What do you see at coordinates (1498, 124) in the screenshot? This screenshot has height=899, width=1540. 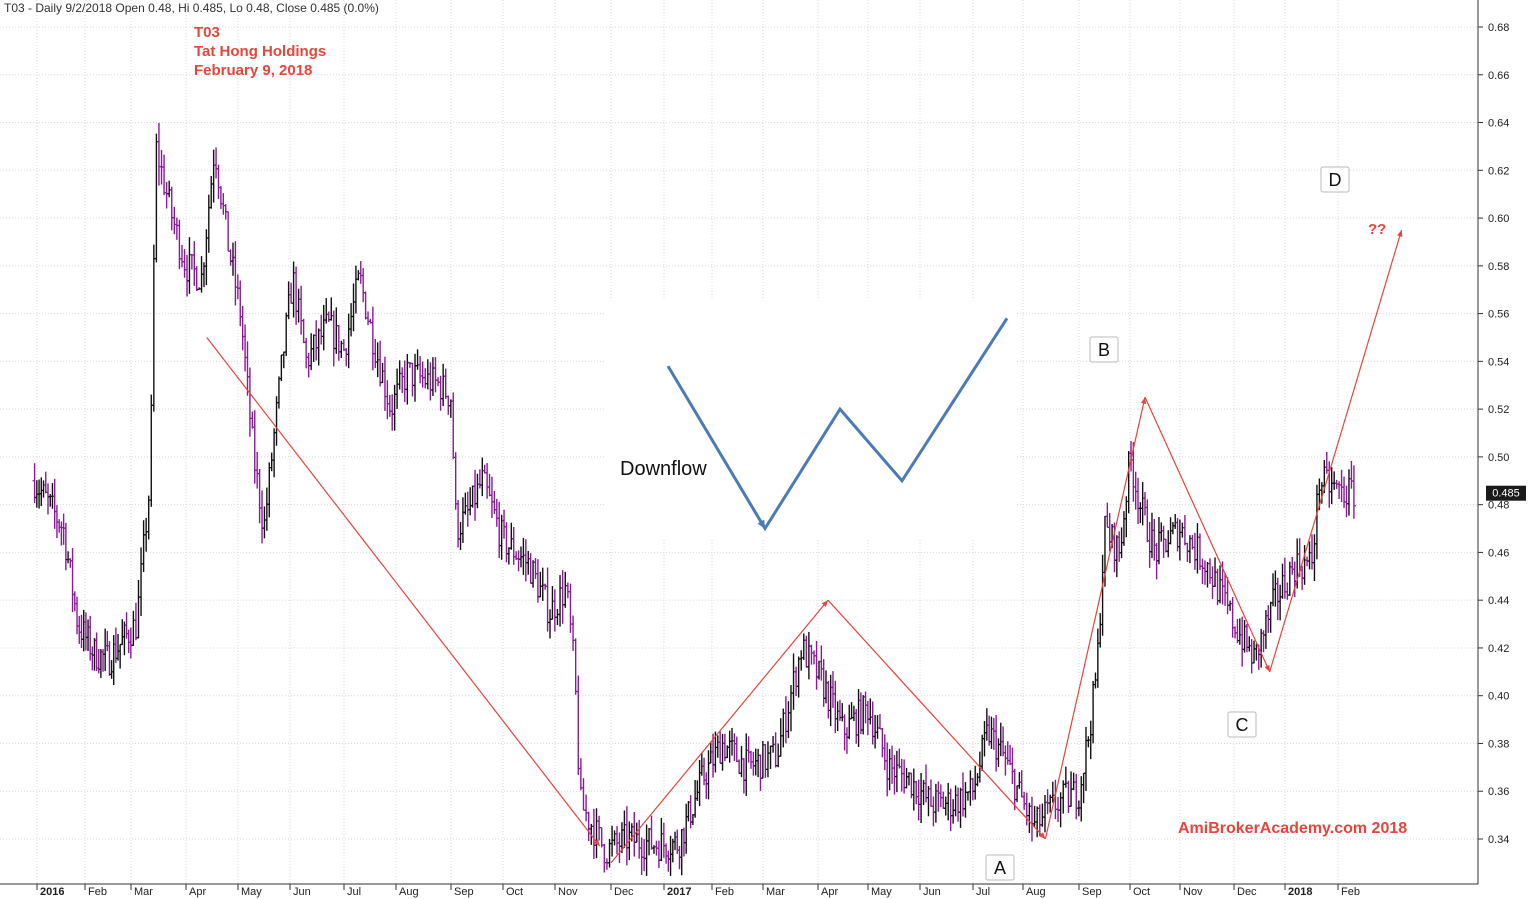 I see `y-tick-label: 0.64` at bounding box center [1498, 124].